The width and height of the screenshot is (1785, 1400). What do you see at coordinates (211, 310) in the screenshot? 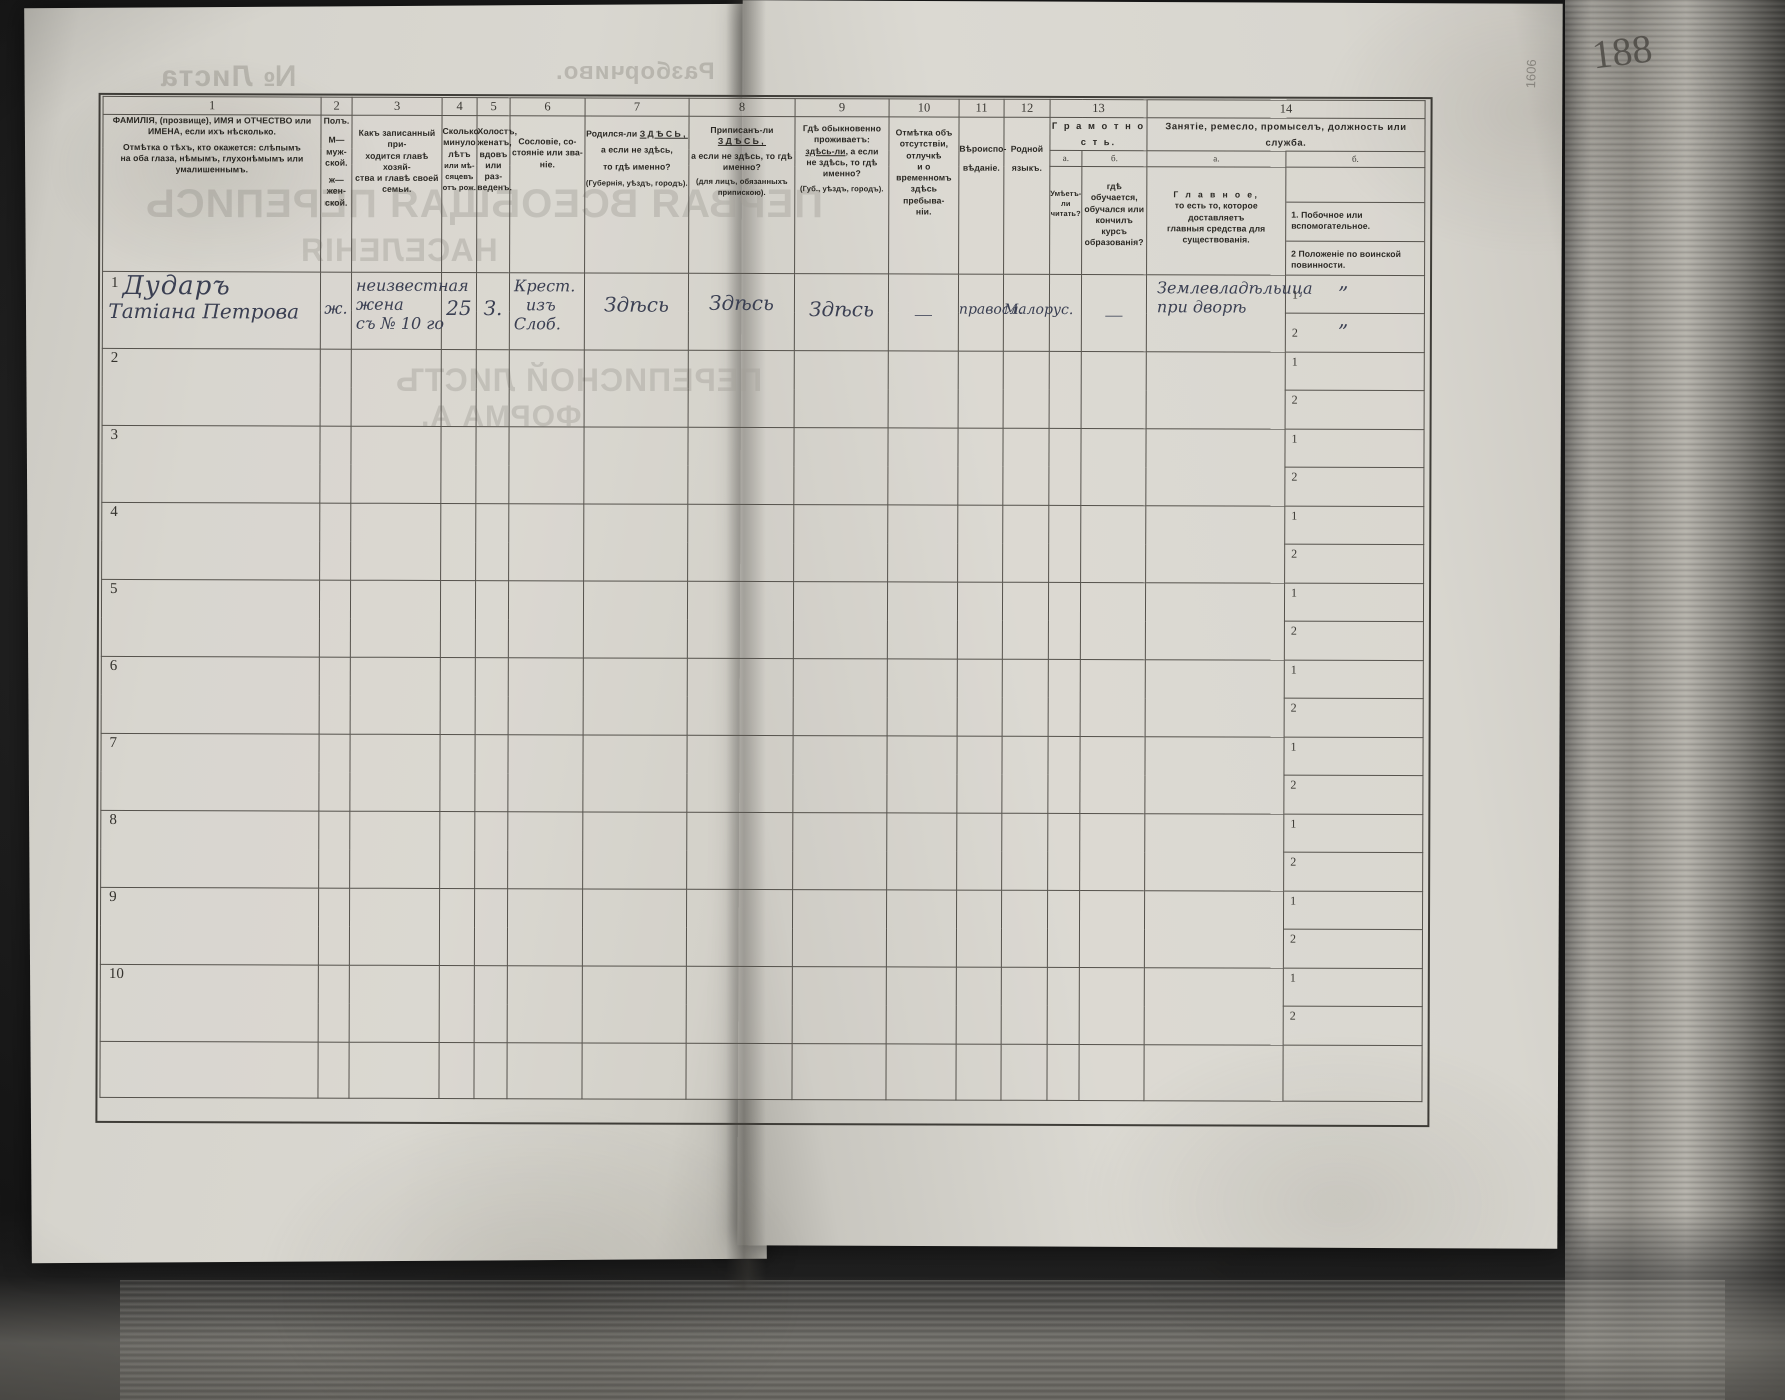
I see `cell-name: 1 Дударъ Татіана Петрова` at bounding box center [211, 310].